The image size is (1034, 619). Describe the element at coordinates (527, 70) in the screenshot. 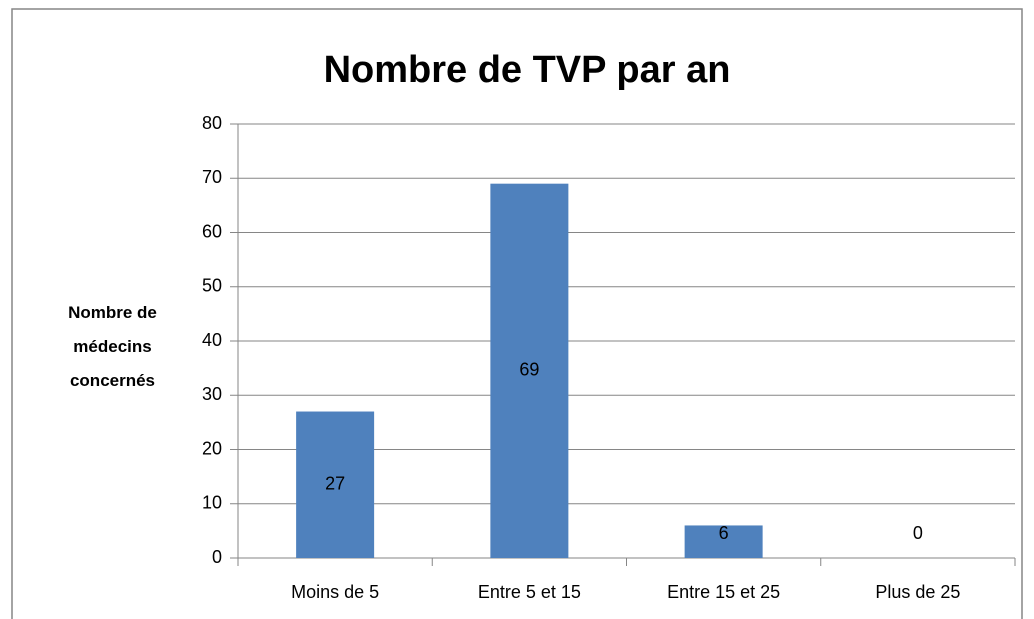

I see `chart-title: Nombre de TVP par an` at that location.